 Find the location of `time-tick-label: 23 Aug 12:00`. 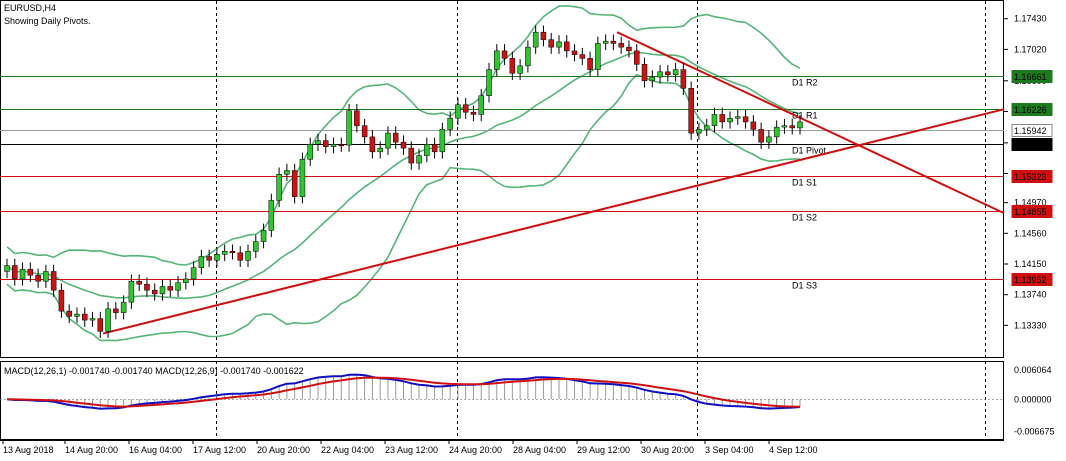

time-tick-label: 23 Aug 12:00 is located at coordinates (411, 450).